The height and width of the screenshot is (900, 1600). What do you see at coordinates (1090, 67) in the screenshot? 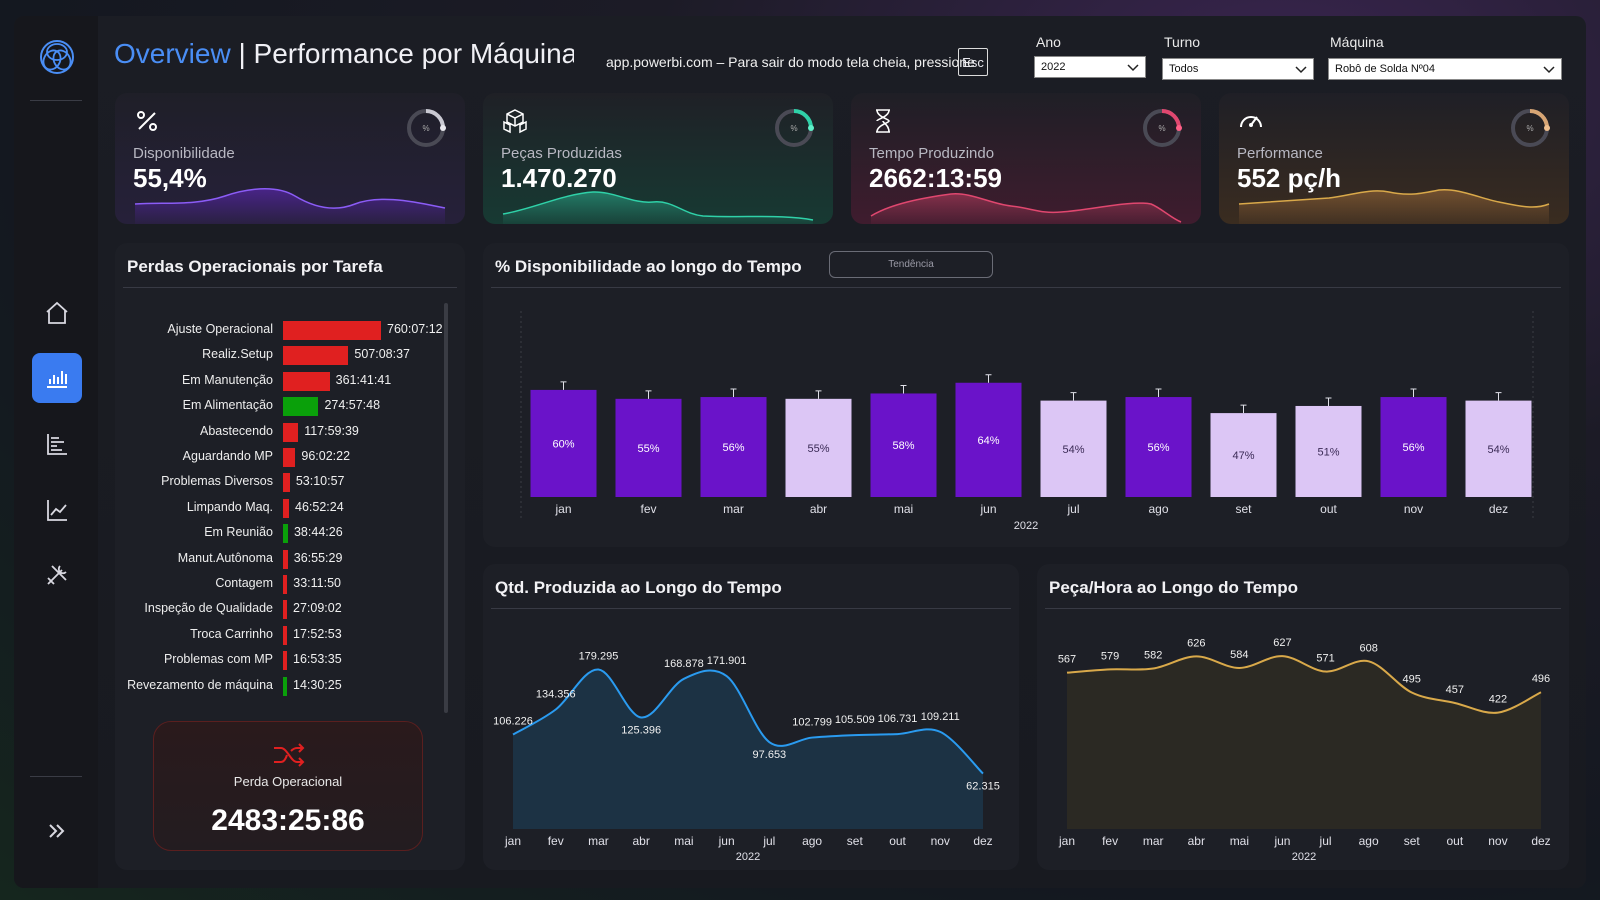
I see `filter-ano-select: 2022` at bounding box center [1090, 67].